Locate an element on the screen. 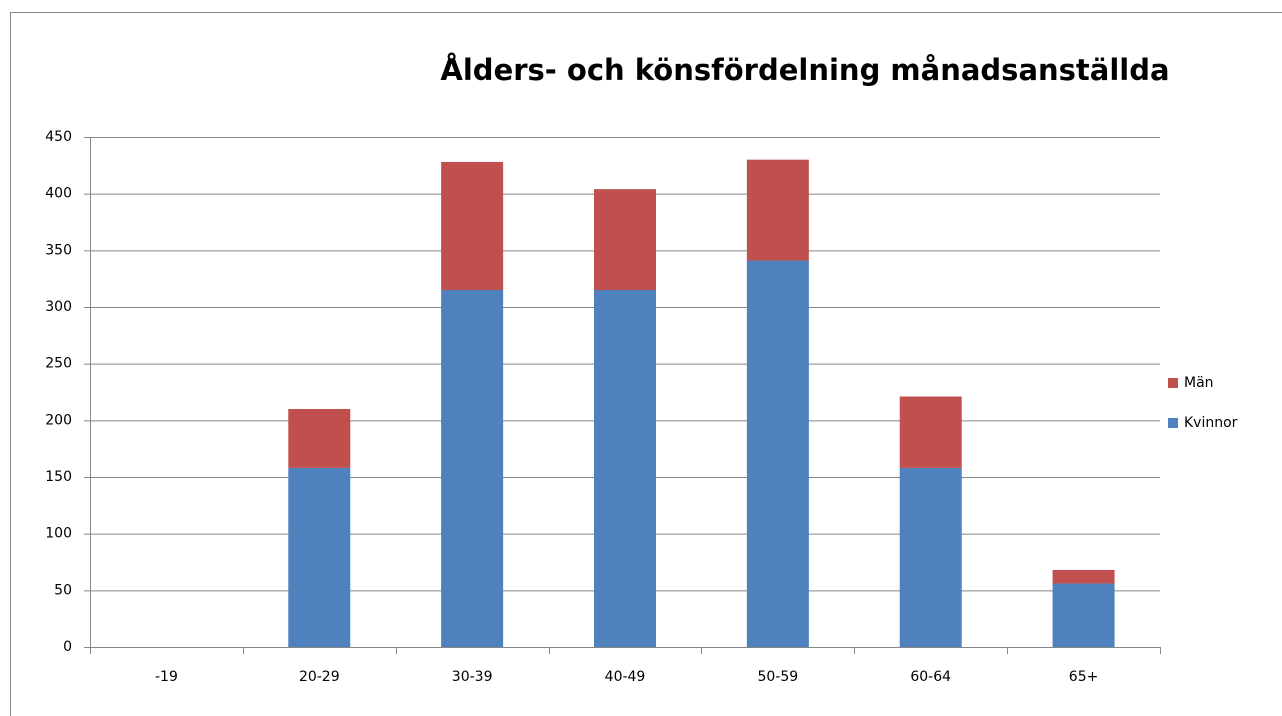 The width and height of the screenshot is (1282, 716). y-tick-label: 250 is located at coordinates (58, 364).